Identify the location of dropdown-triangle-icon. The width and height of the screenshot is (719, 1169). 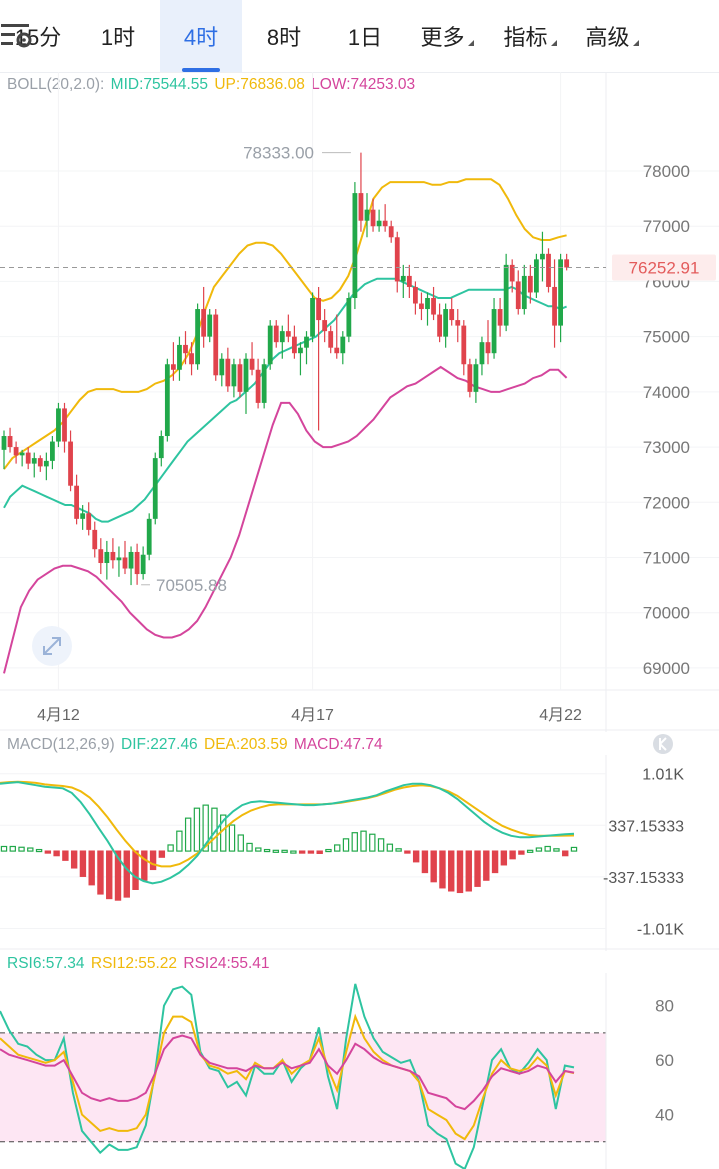
(553, 43).